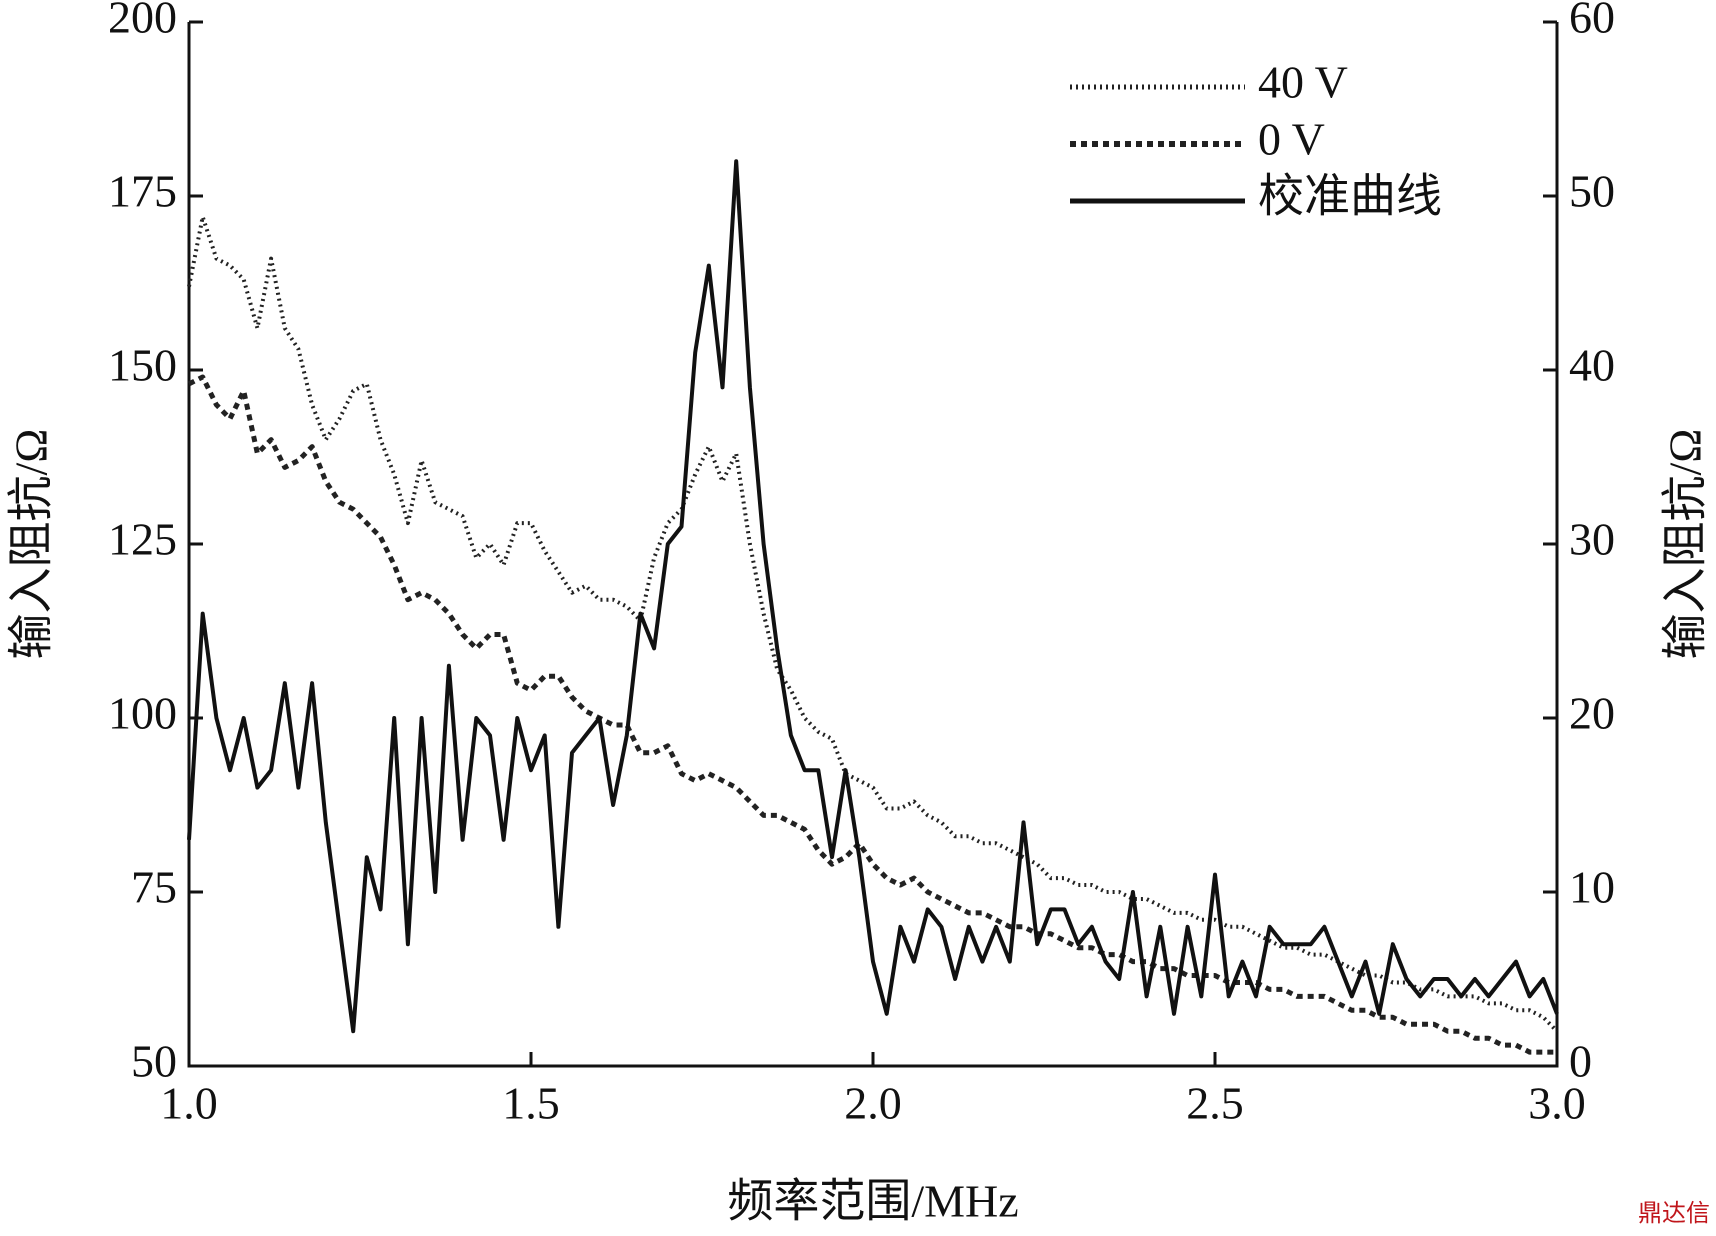  What do you see at coordinates (1592, 365) in the screenshot?
I see `y2-tick-label: 40` at bounding box center [1592, 365].